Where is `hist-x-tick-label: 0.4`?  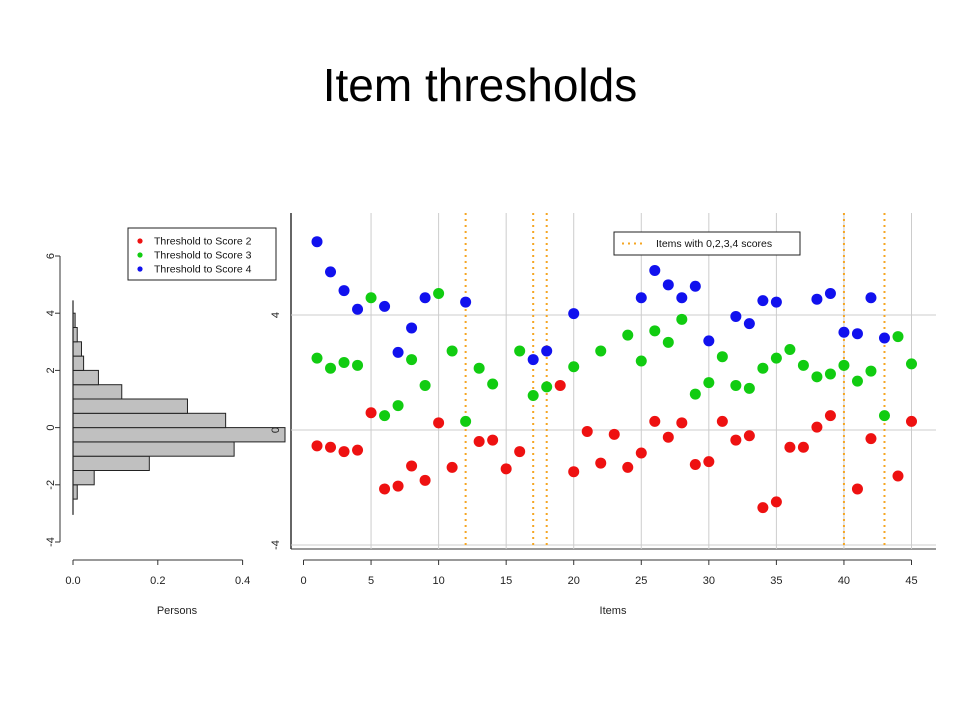 hist-x-tick-label: 0.4 is located at coordinates (242, 581).